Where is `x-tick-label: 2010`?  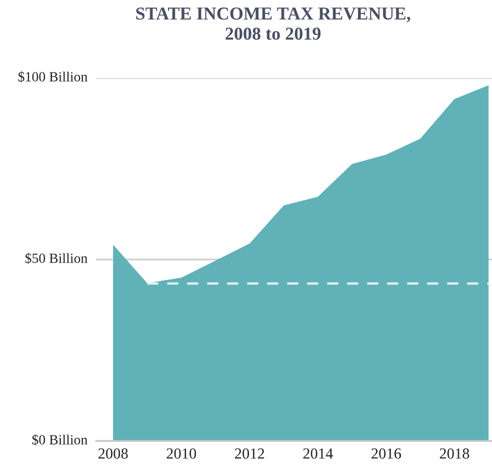 x-tick-label: 2010 is located at coordinates (181, 453).